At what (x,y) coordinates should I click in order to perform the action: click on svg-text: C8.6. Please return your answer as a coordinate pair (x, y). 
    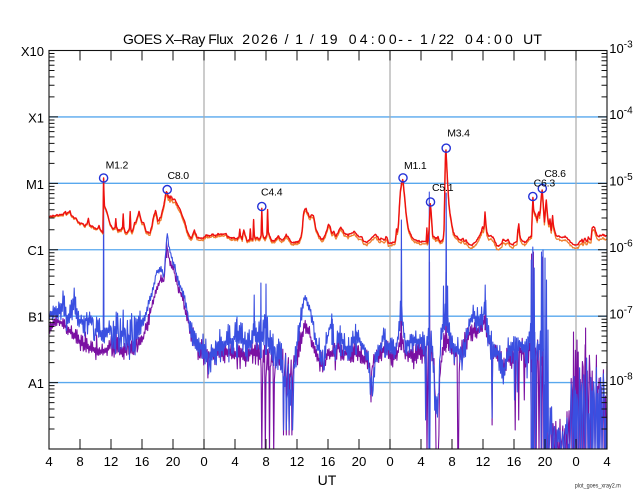
    Looking at the image, I should click on (555, 174).